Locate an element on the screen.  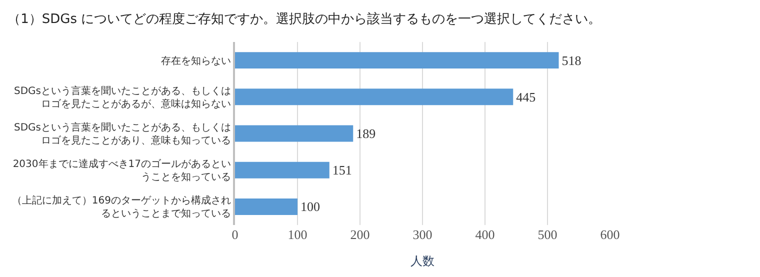
x-tick-label: 200 is located at coordinates (360, 234).